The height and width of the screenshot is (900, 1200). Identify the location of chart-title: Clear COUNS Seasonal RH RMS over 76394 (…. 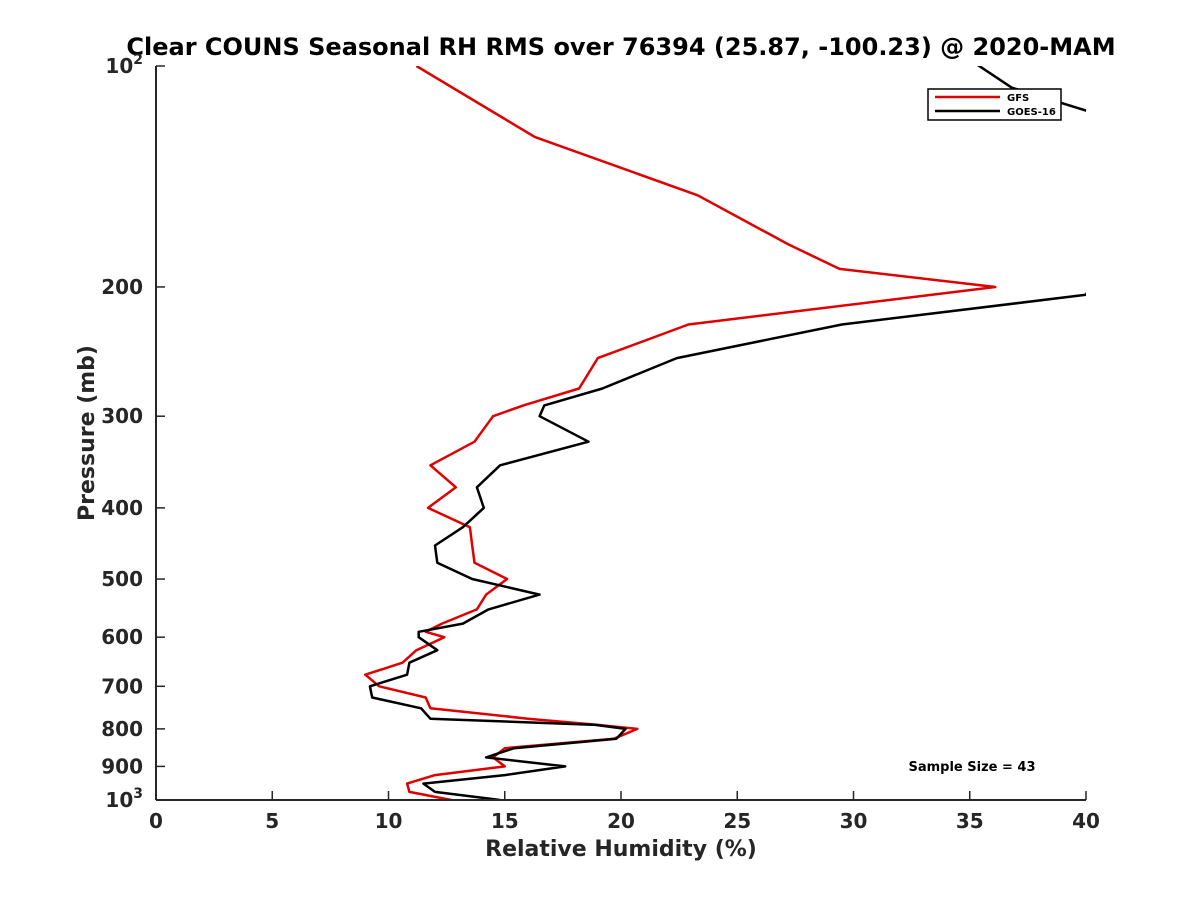
(620, 47).